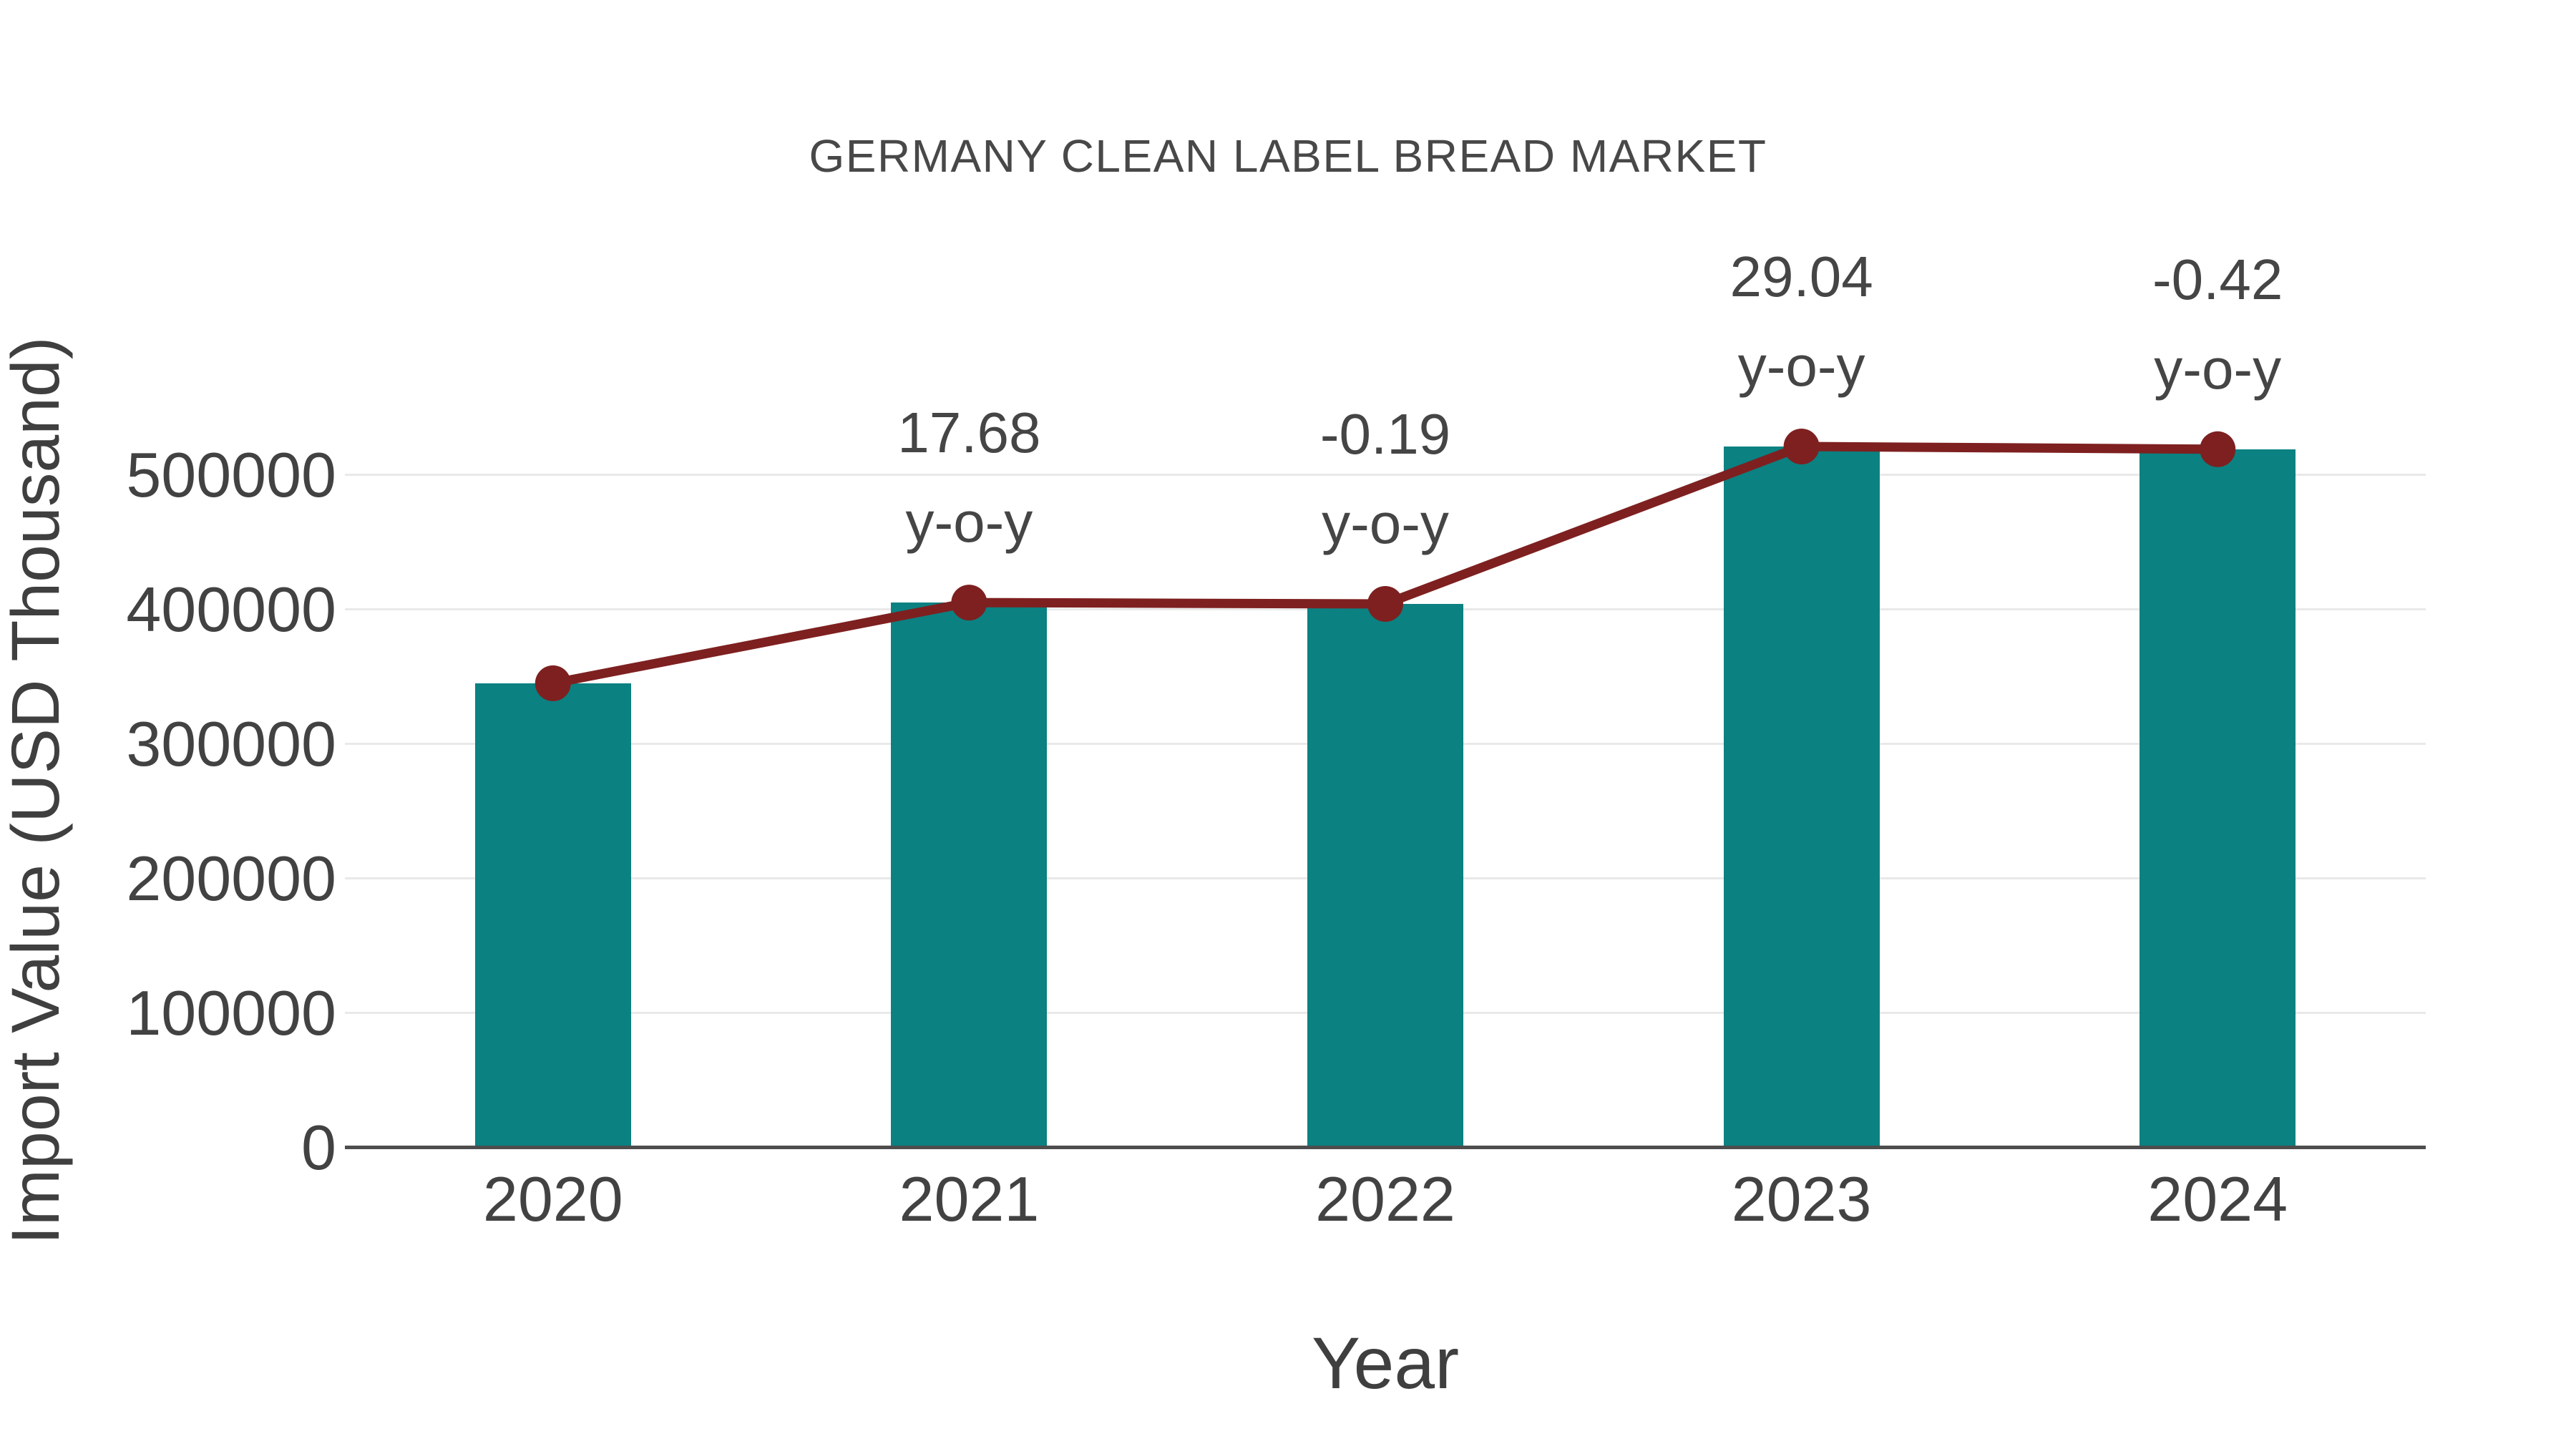  What do you see at coordinates (969, 478) in the screenshot?
I see `yoy-annotation-2021: 17.68 y-o-y` at bounding box center [969, 478].